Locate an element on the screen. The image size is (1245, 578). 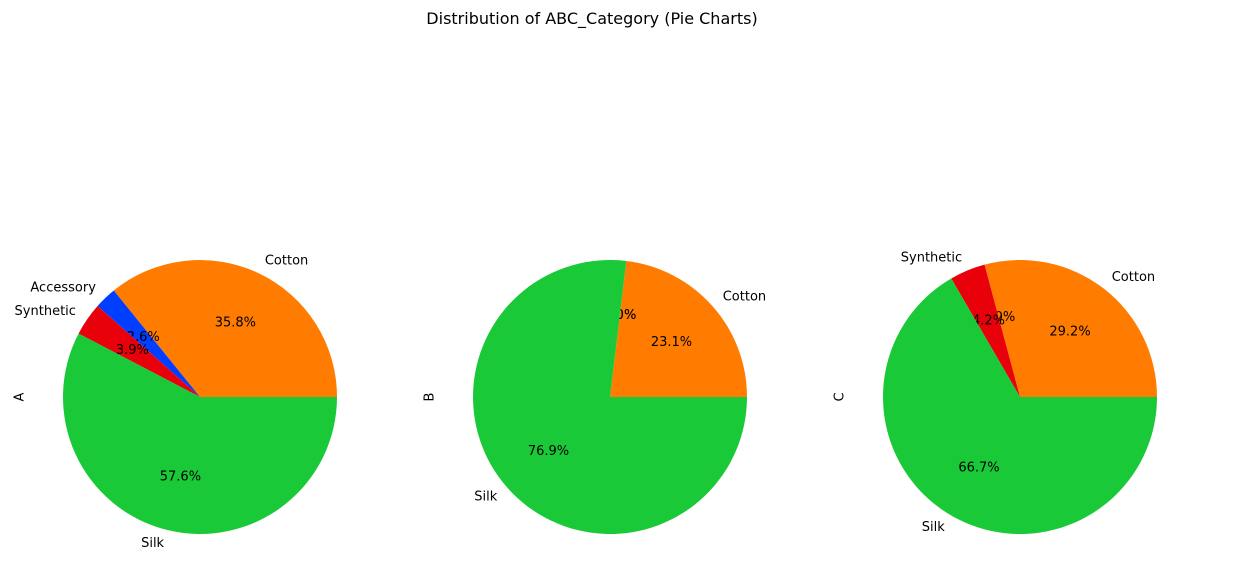
pie-ylabel: B is located at coordinates (430, 397).